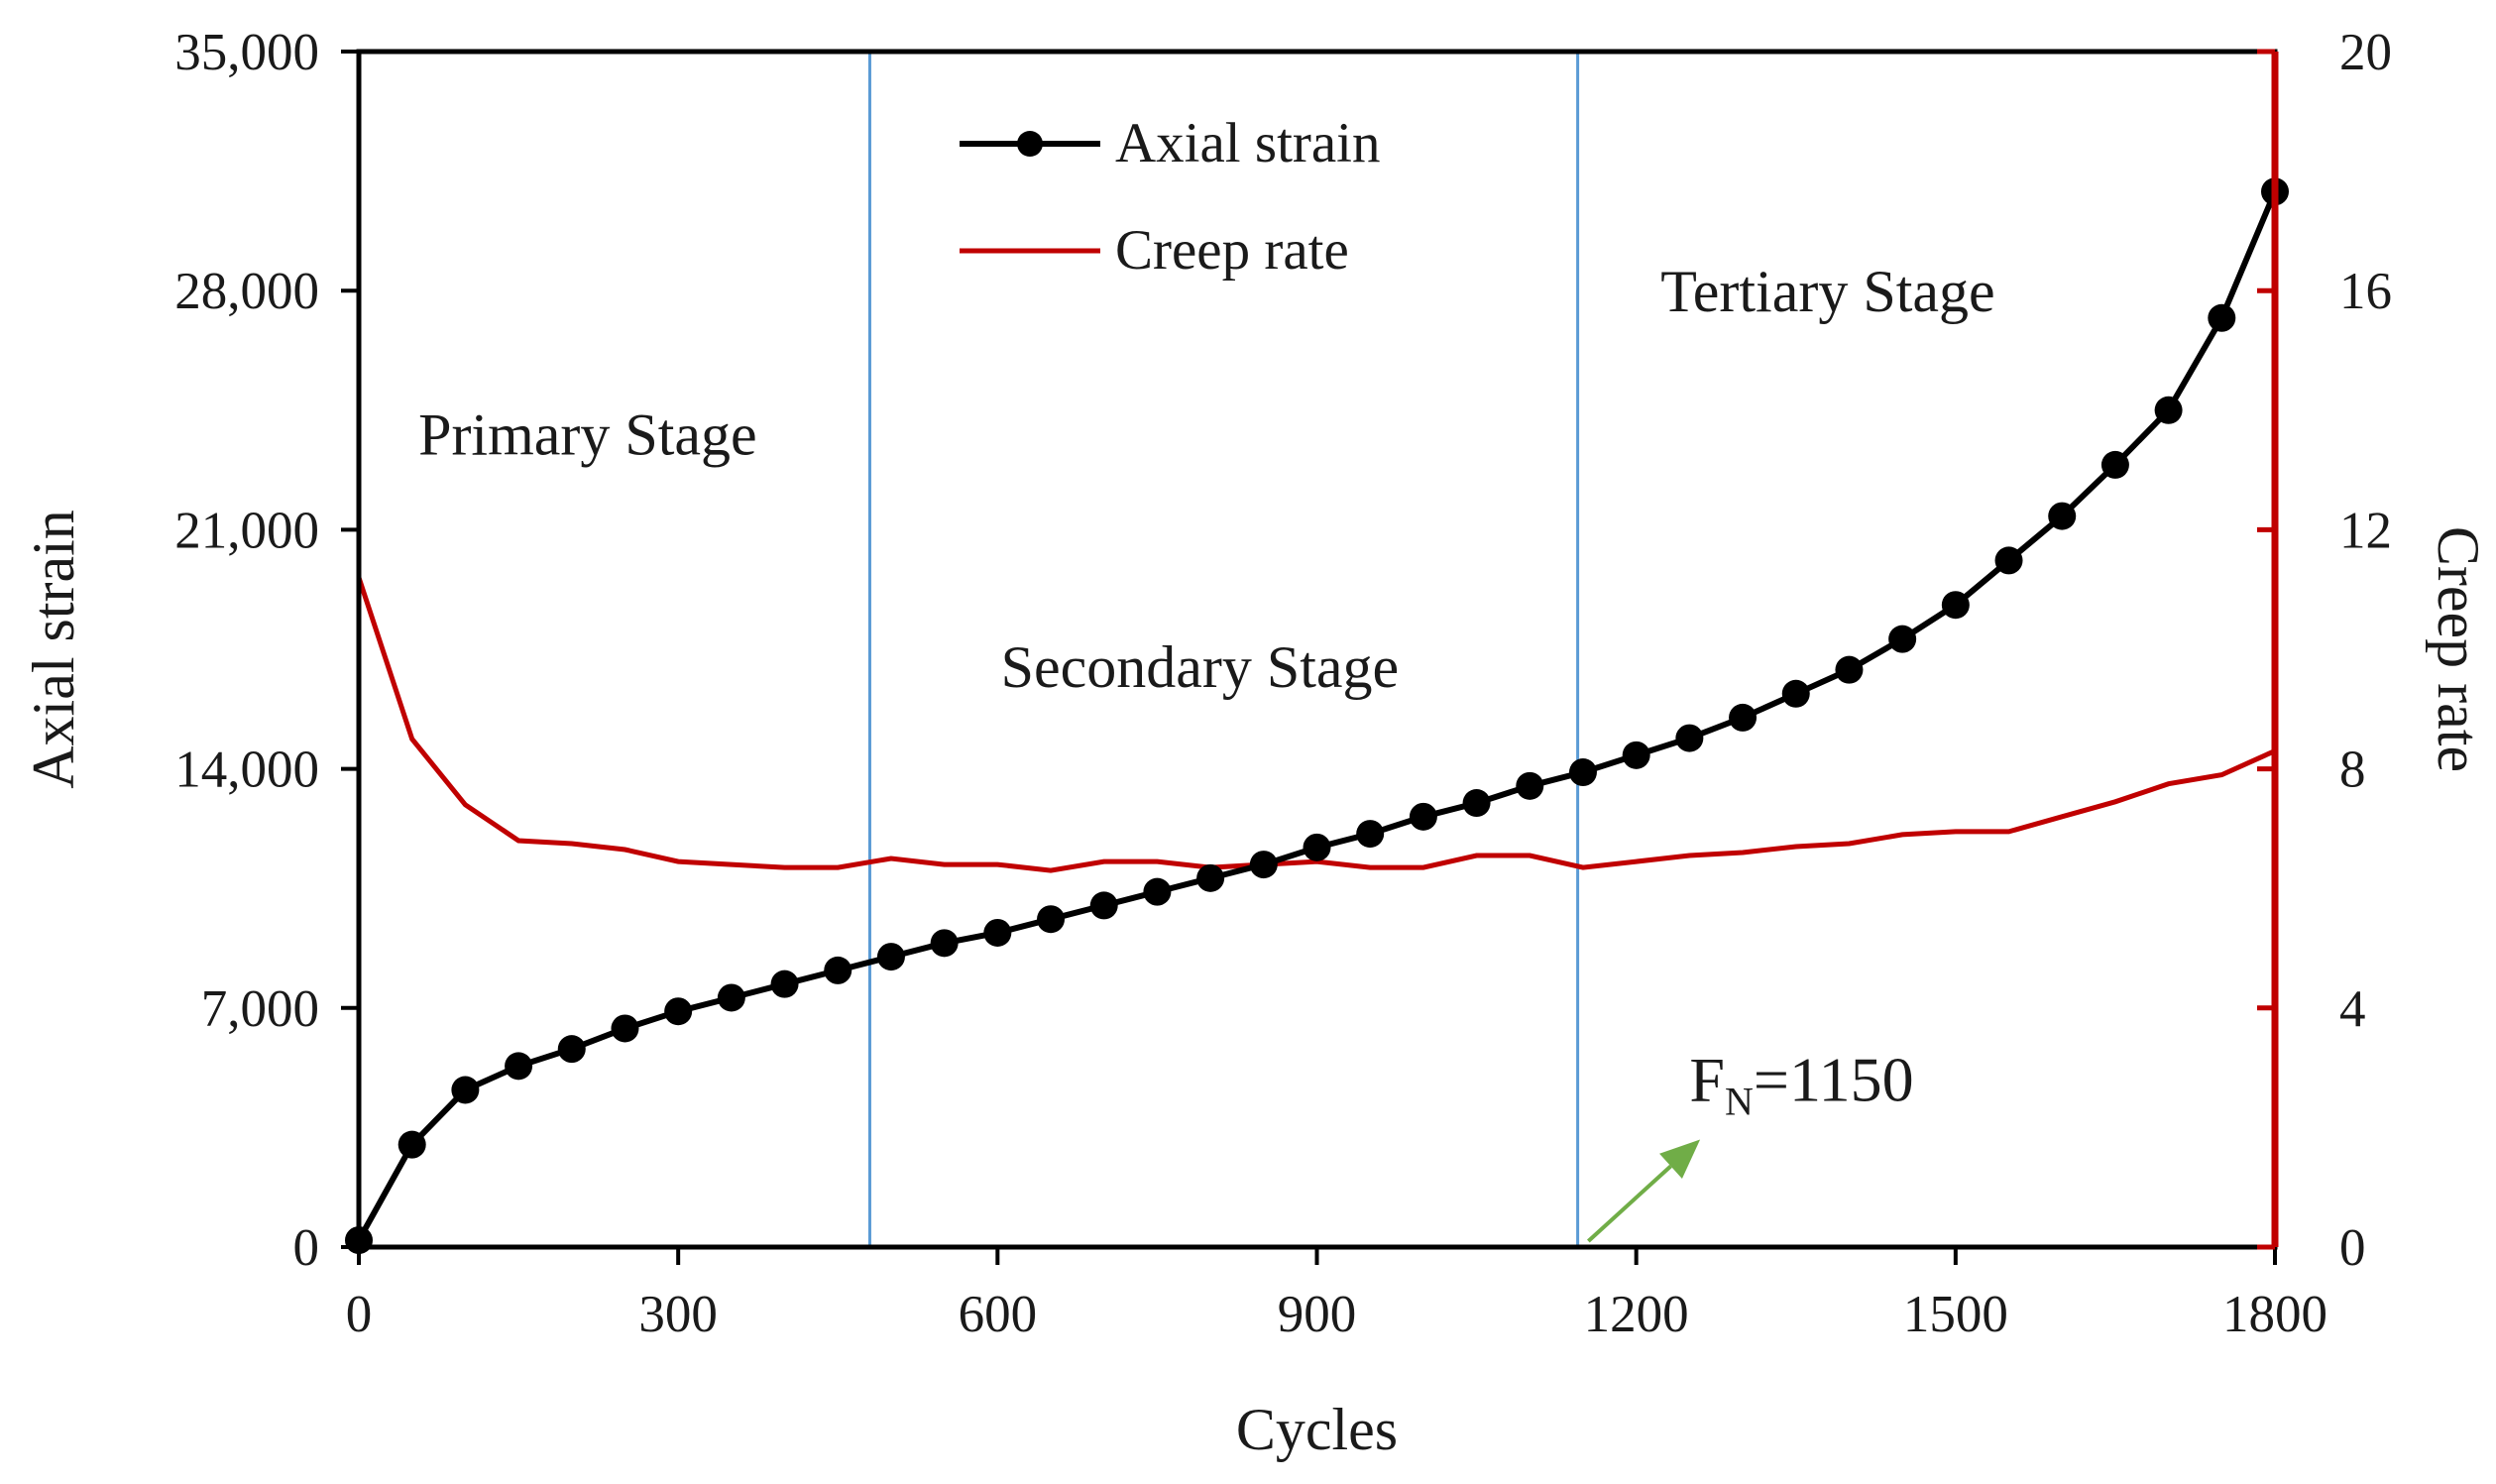 This screenshot has width=2496, height=1484. I want to click on fn-label-sub: N, so click(1740, 1101).